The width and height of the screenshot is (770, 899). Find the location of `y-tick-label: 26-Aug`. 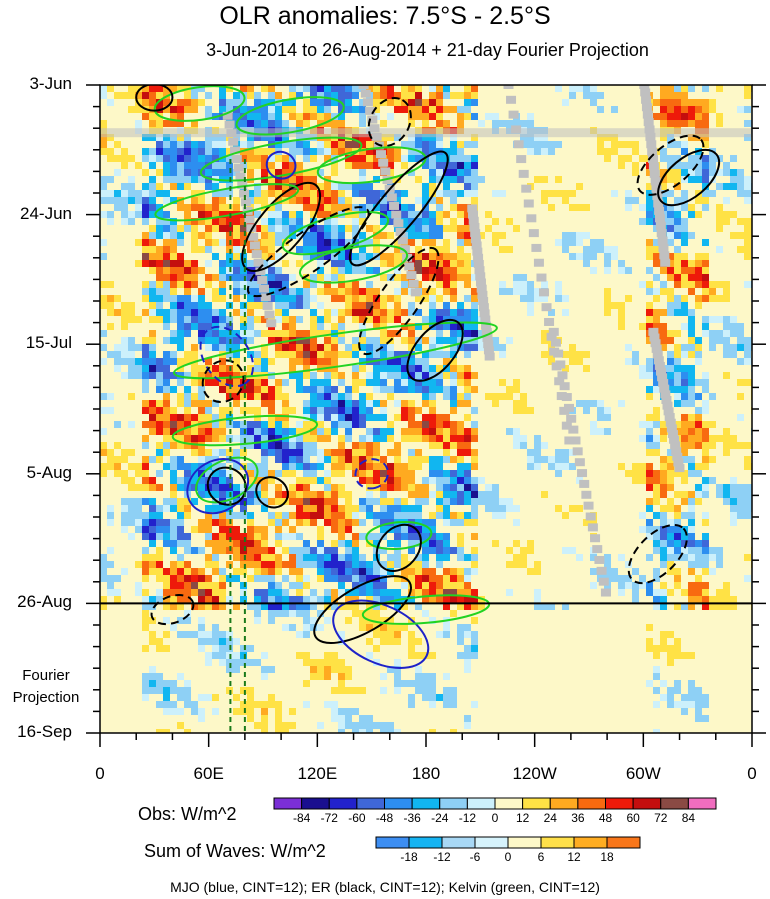

y-tick-label: 26-Aug is located at coordinates (44, 602).